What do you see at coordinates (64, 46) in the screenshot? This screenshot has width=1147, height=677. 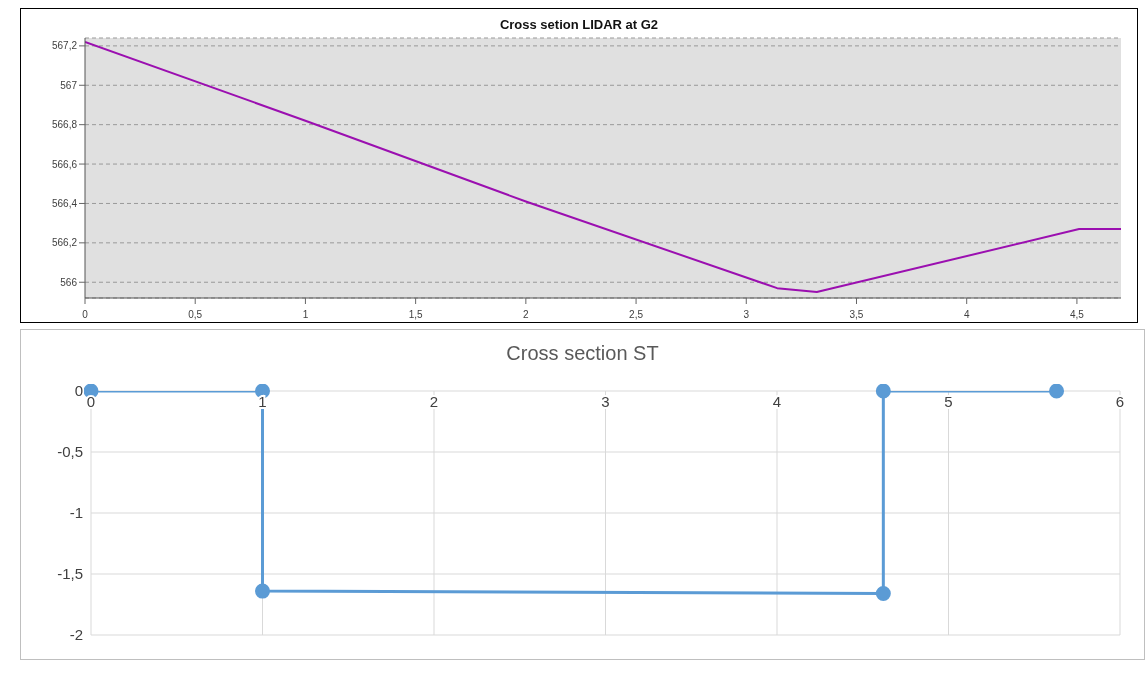 I see `y-tick-label: 567,2` at bounding box center [64, 46].